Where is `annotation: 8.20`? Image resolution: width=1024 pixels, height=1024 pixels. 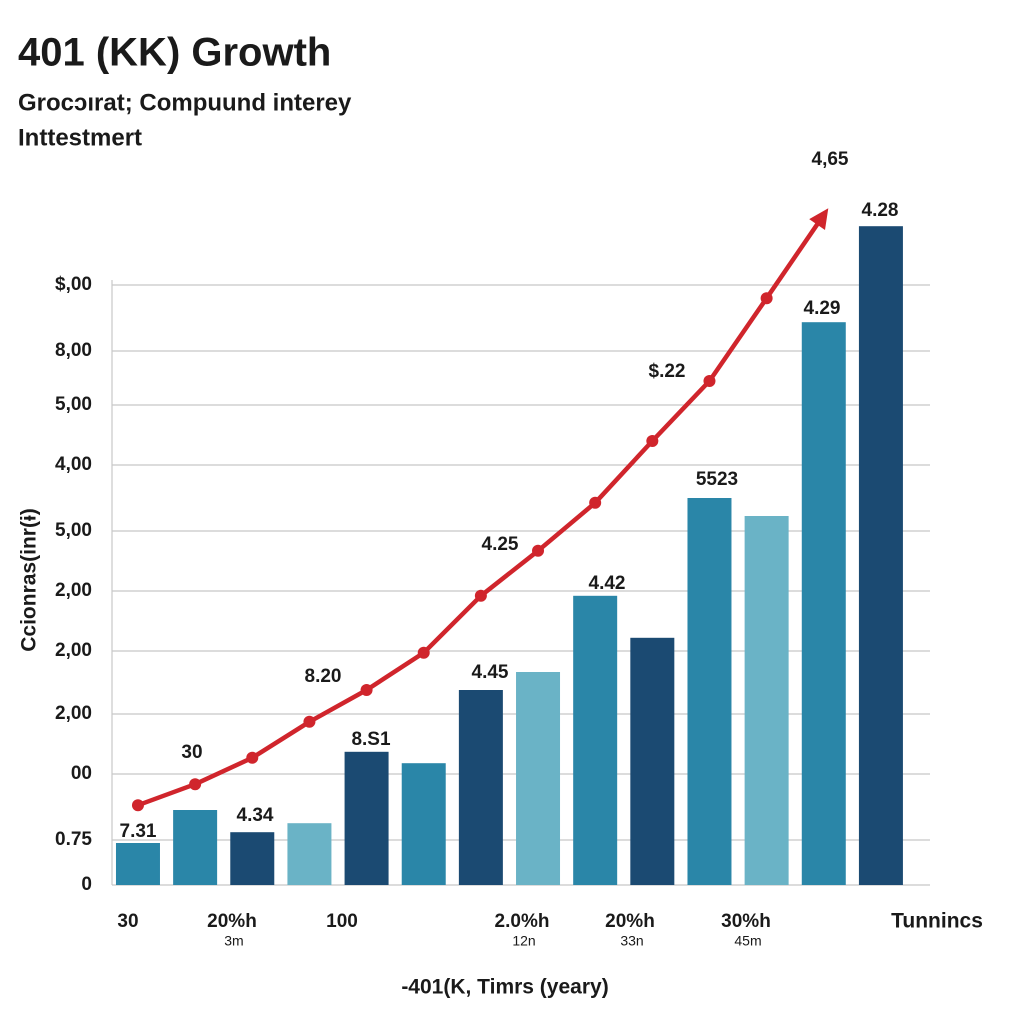
annotation: 8.20 is located at coordinates (323, 676).